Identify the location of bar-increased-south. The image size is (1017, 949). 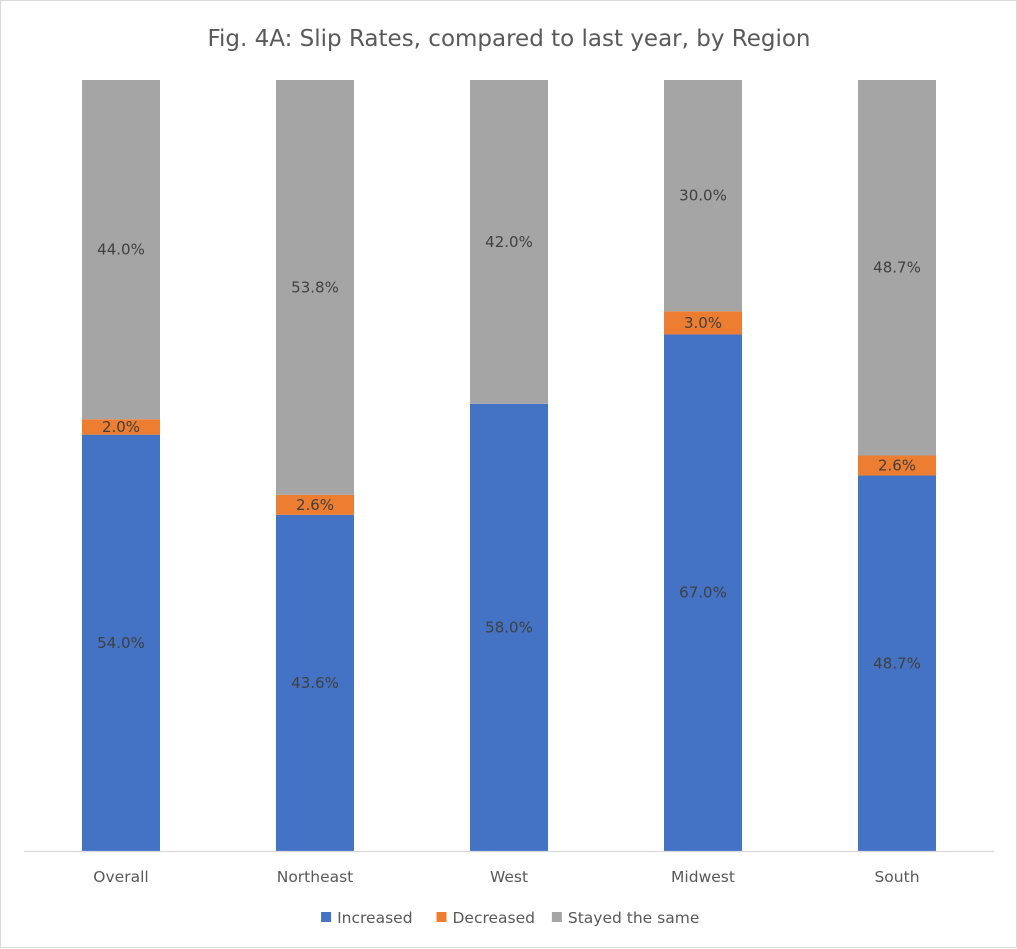
(897, 663).